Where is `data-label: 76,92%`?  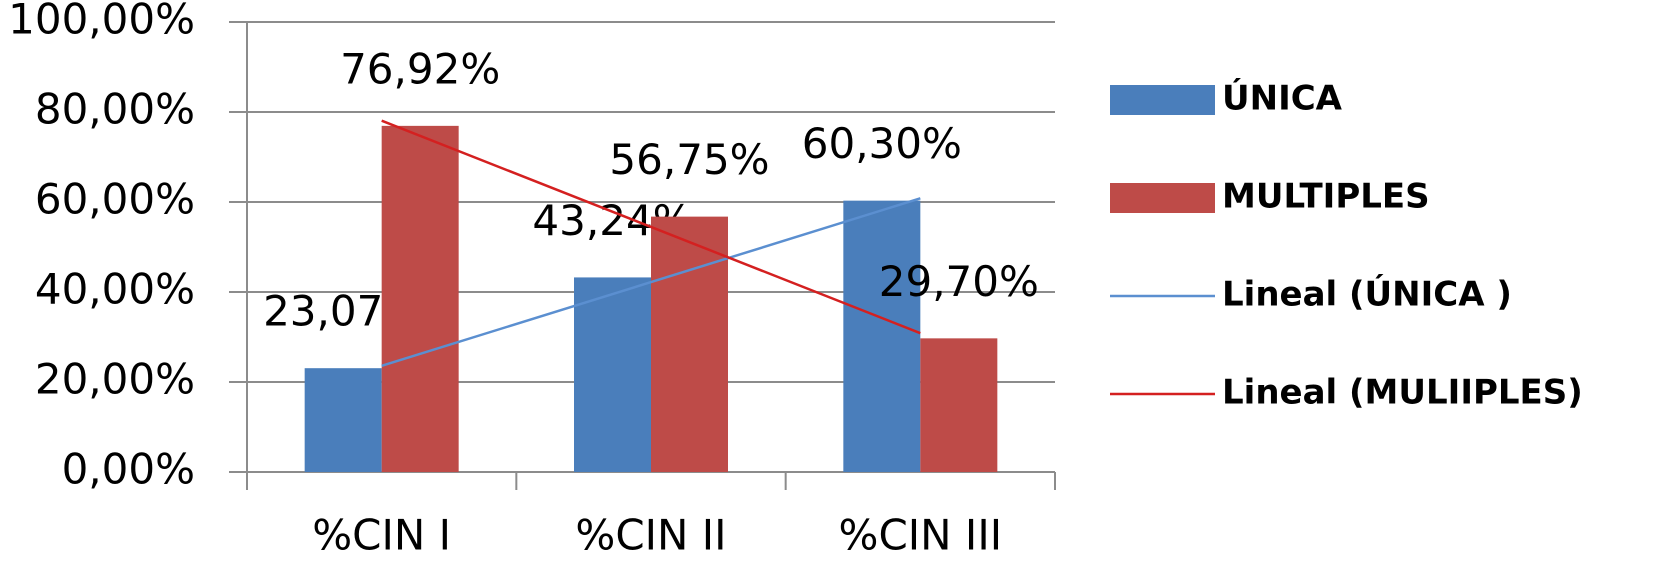
data-label: 76,92% is located at coordinates (420, 68).